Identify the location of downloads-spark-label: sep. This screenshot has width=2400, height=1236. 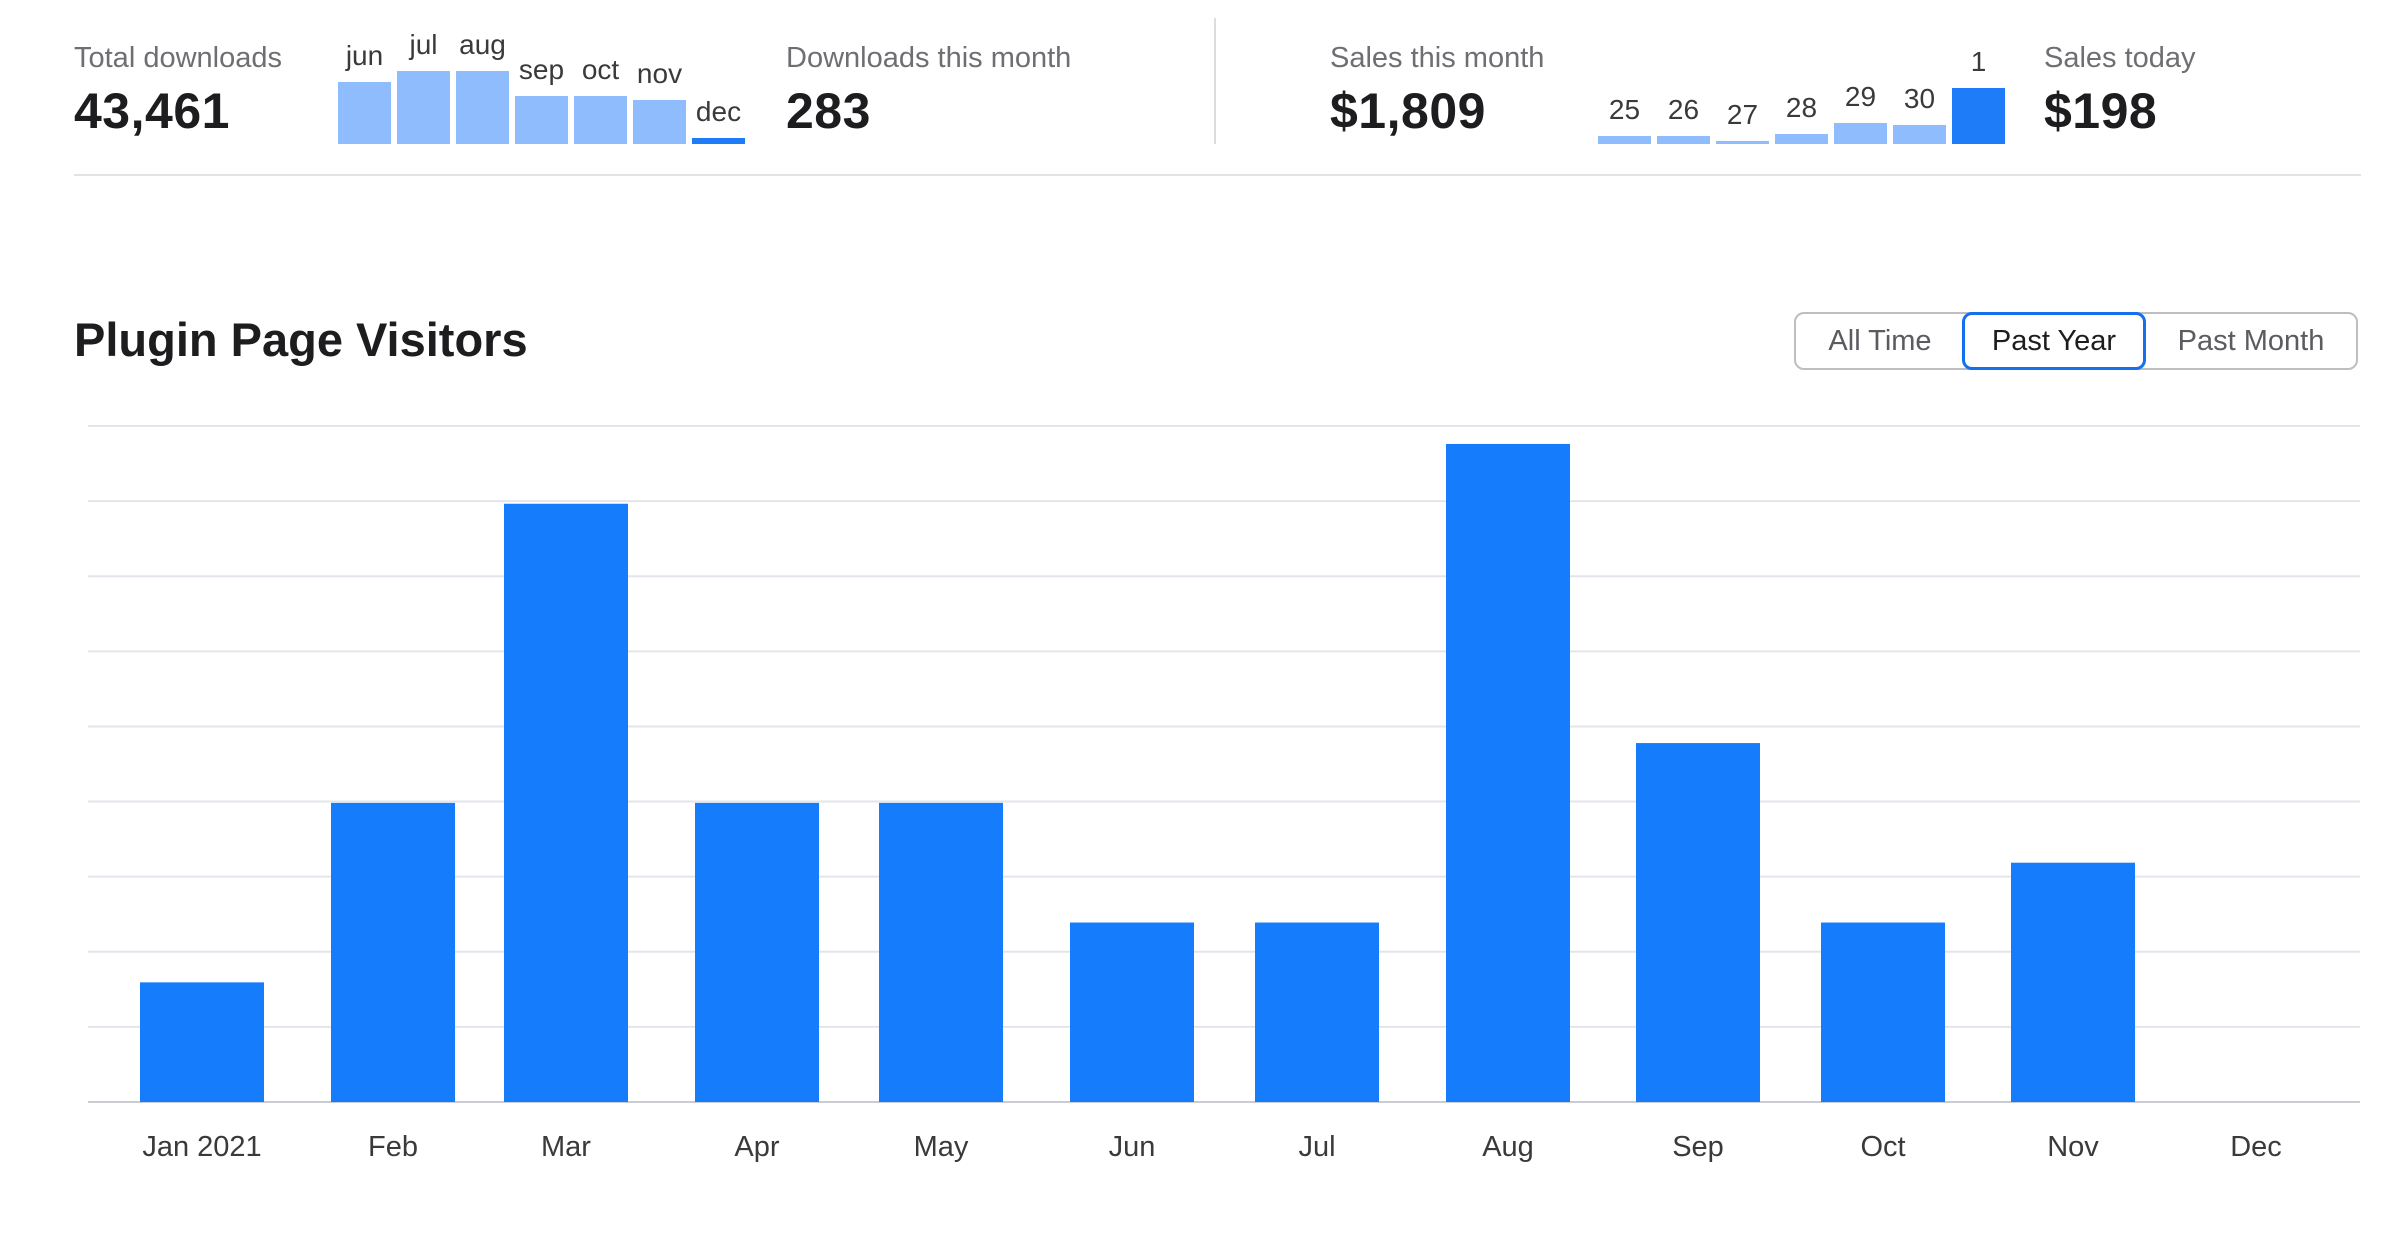
(541, 69).